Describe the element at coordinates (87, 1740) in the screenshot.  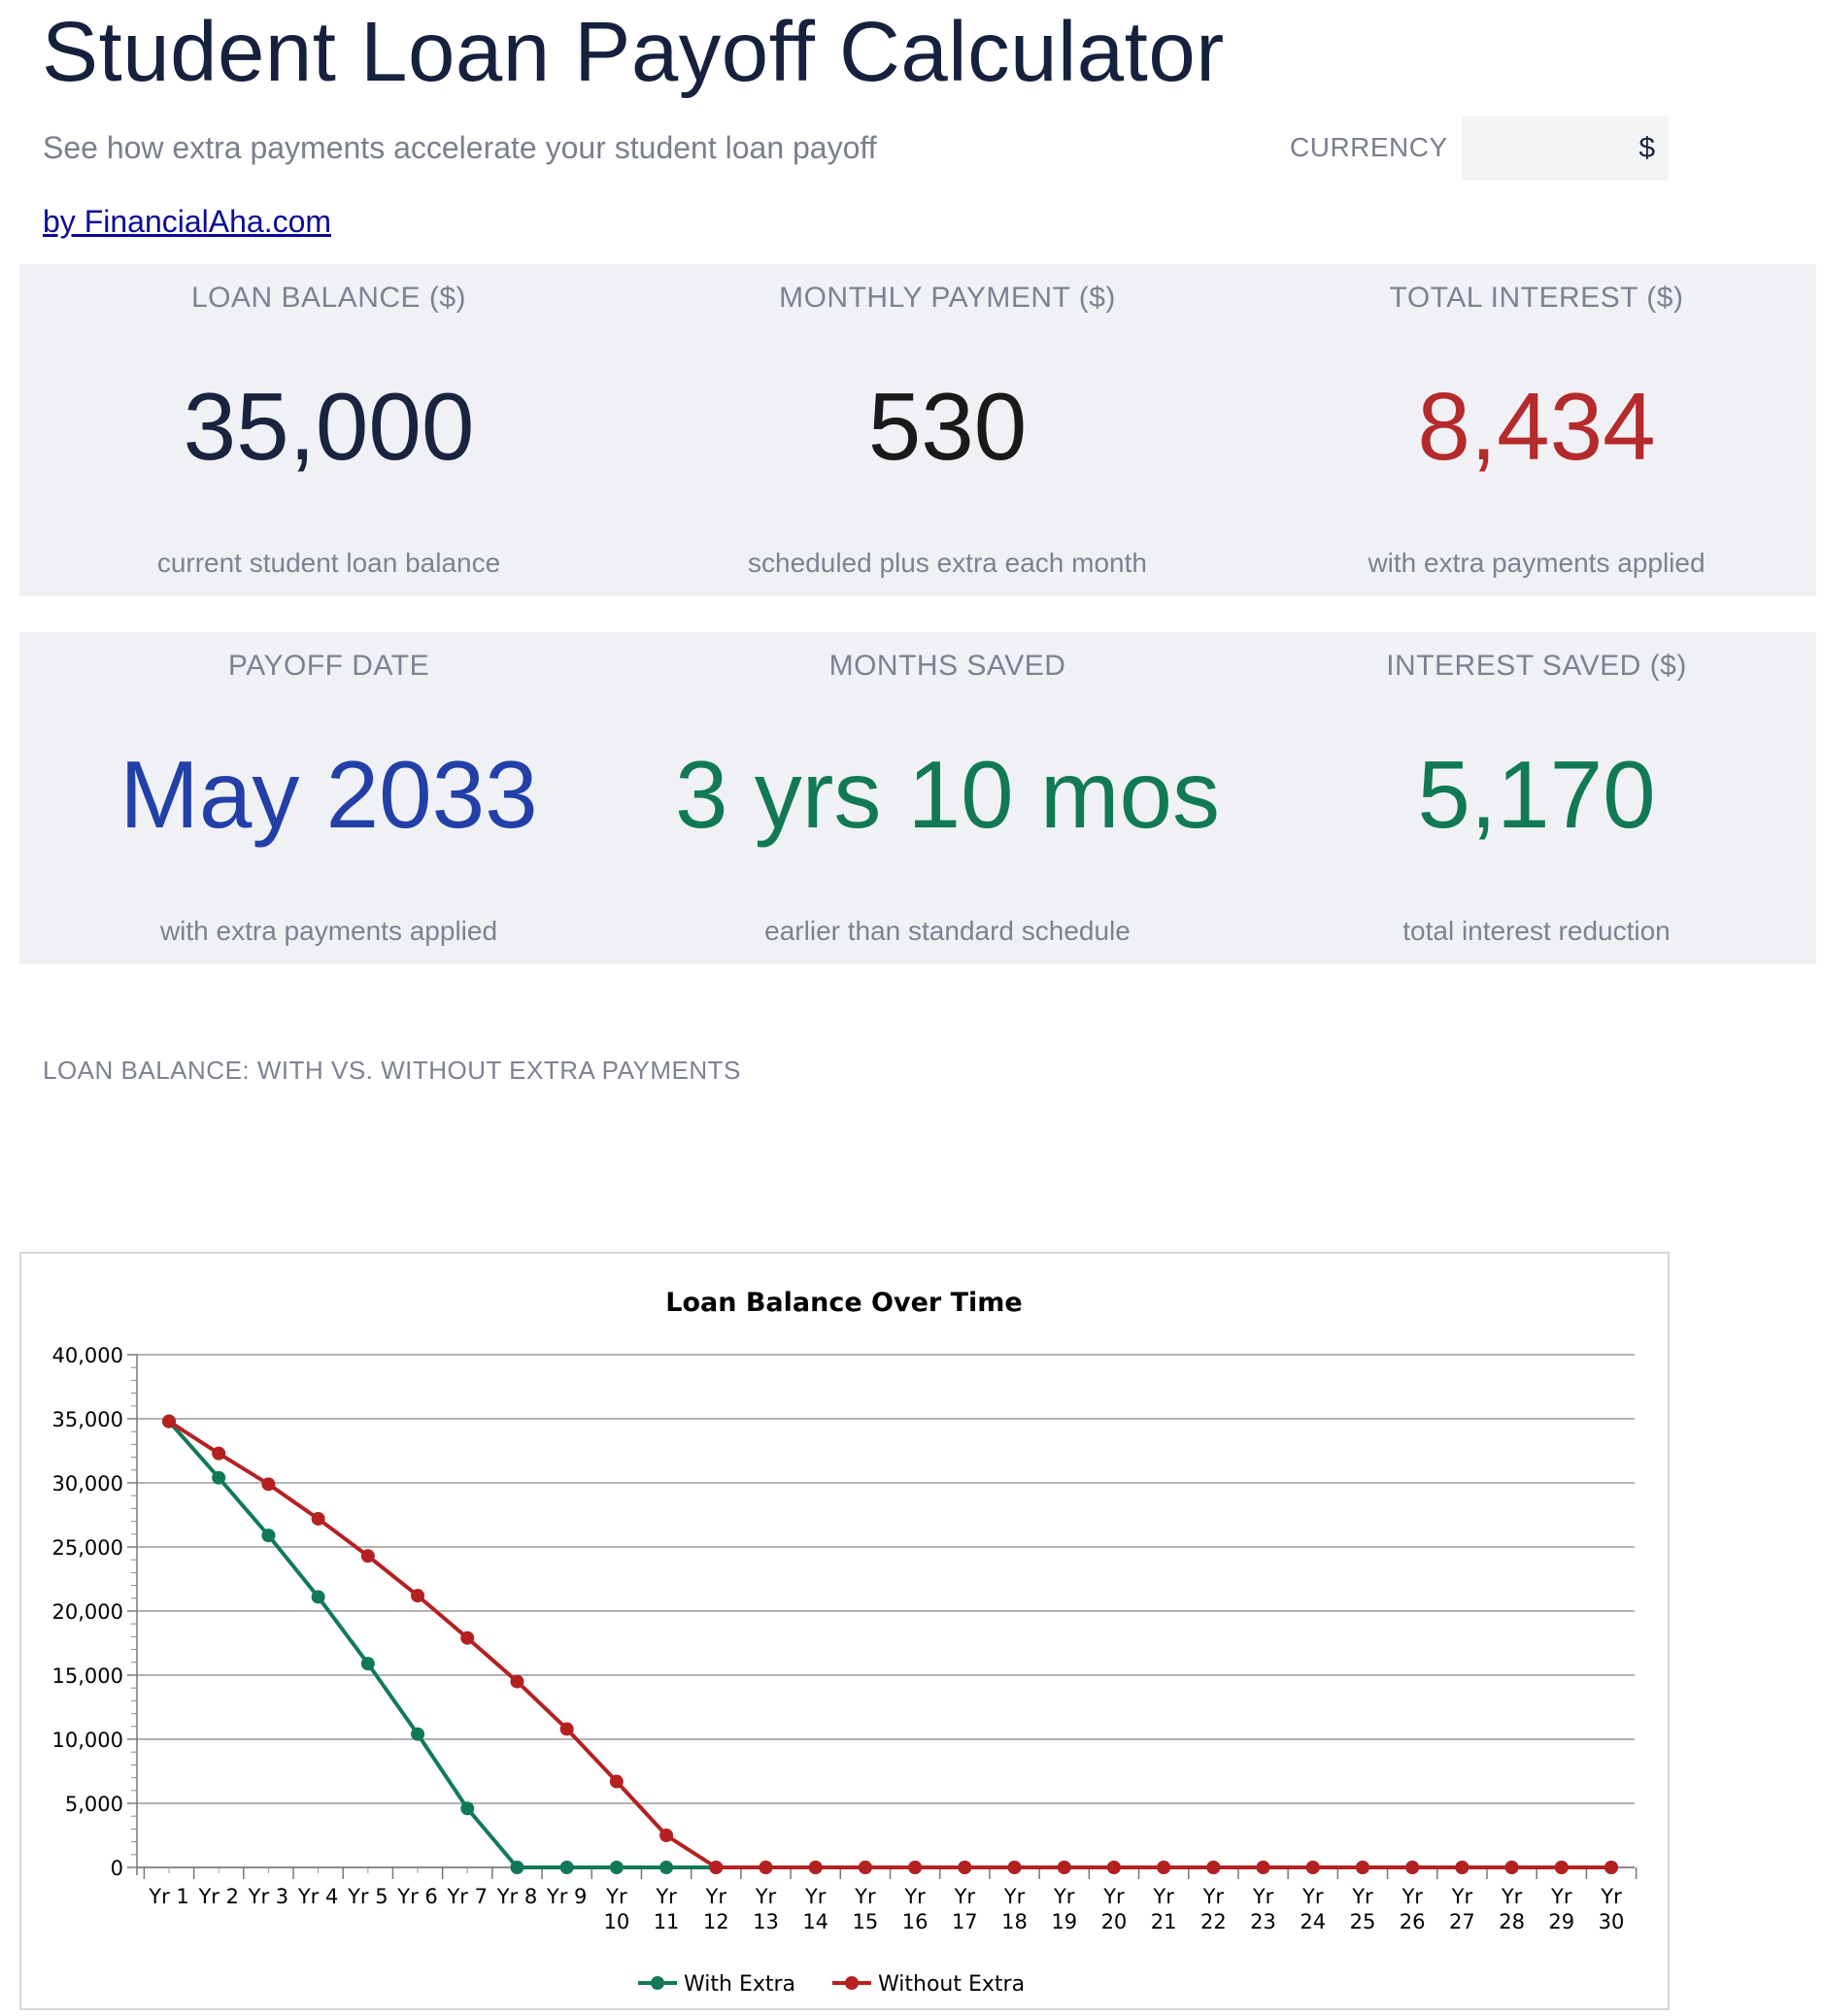
I see `y-tick-label: 10,000` at that location.